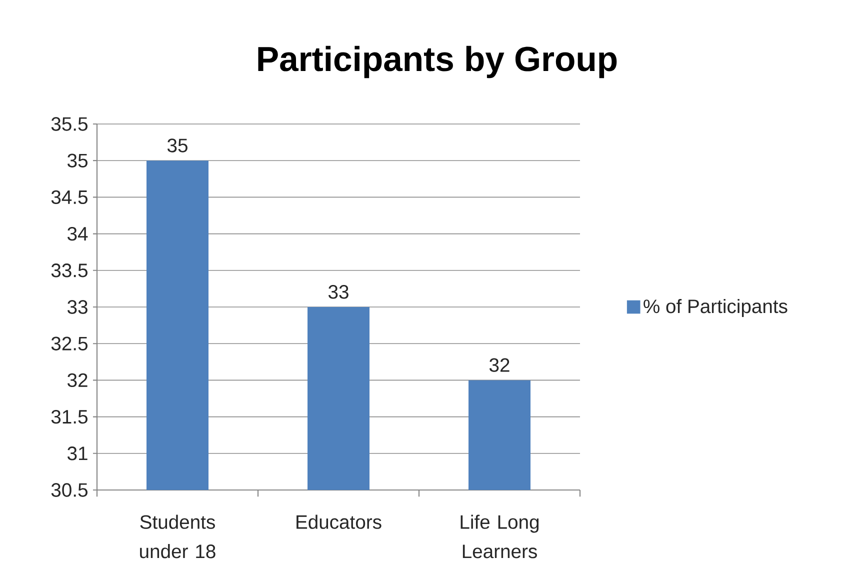 The width and height of the screenshot is (855, 581). Describe the element at coordinates (437, 62) in the screenshot. I see `chart-title: Participants by Group` at that location.